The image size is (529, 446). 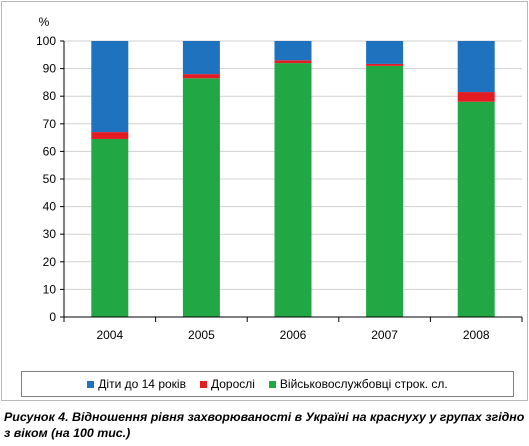 What do you see at coordinates (293, 190) in the screenshot?
I see `bar-segment-2006-s0` at bounding box center [293, 190].